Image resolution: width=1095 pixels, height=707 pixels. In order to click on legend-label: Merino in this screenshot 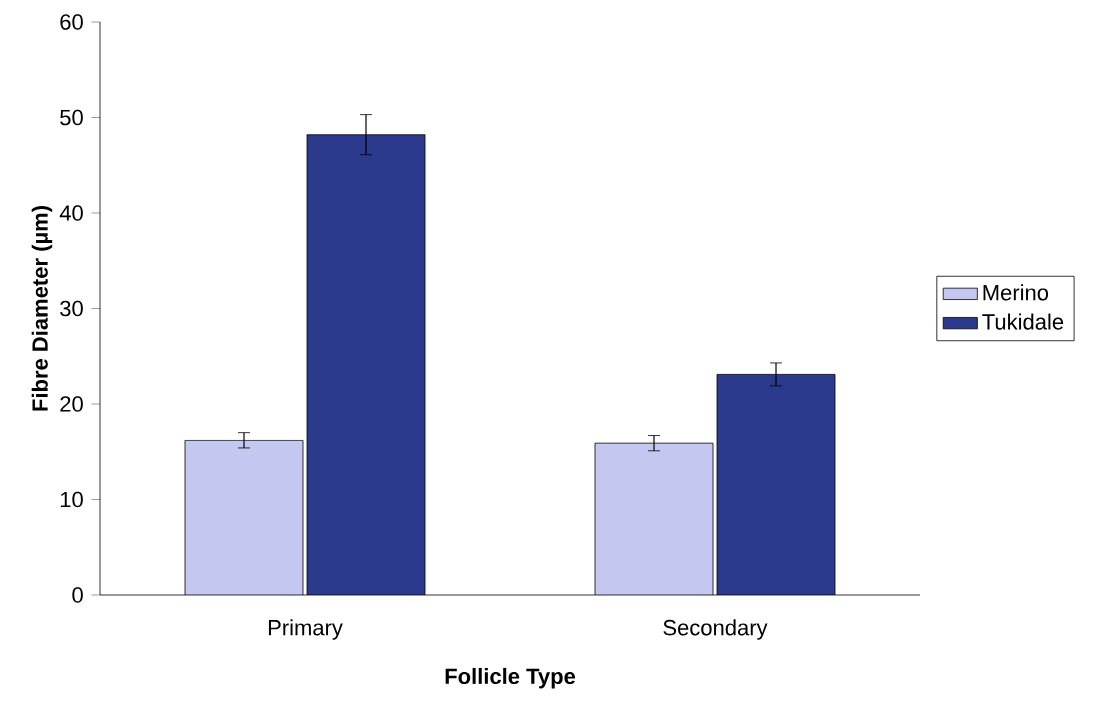, I will do `click(1016, 292)`.